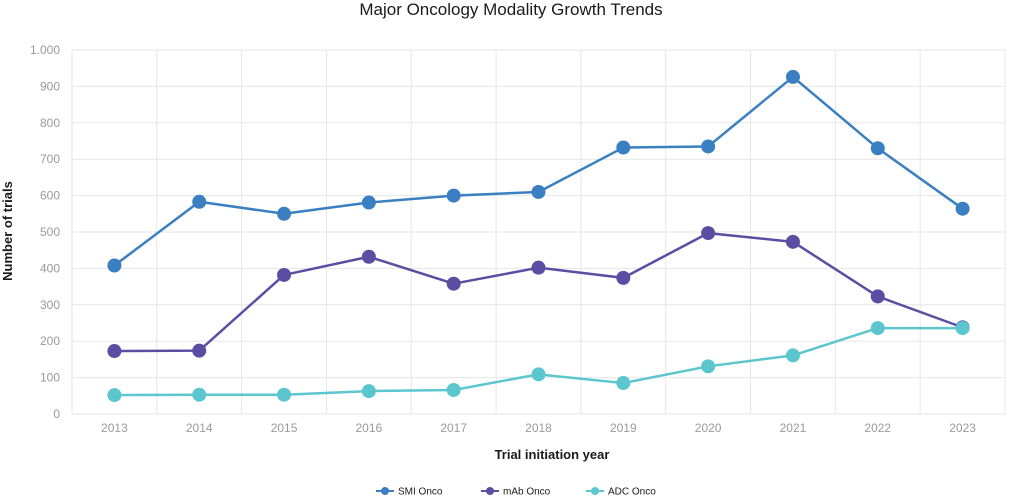 This screenshot has width=1024, height=498. Describe the element at coordinates (50, 159) in the screenshot. I see `y-tick-label: 700` at that location.